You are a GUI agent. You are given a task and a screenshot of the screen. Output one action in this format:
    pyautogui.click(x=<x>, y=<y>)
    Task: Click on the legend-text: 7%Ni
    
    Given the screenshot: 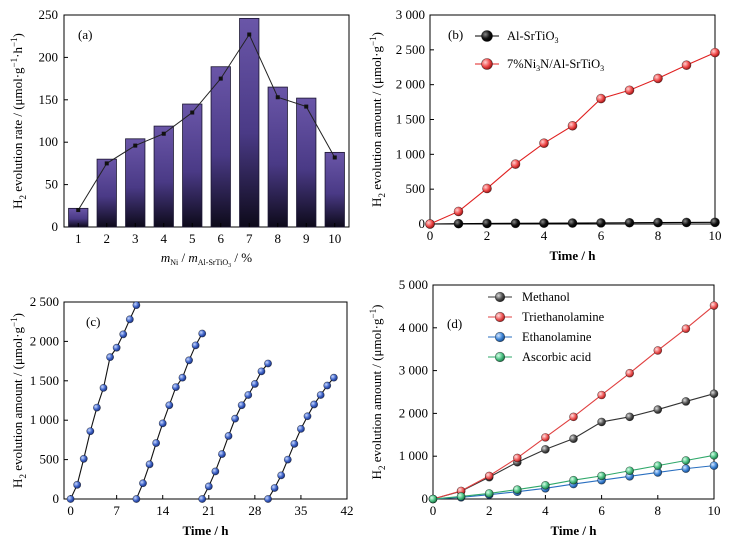 What is the action you would take?
    pyautogui.click(x=522, y=64)
    